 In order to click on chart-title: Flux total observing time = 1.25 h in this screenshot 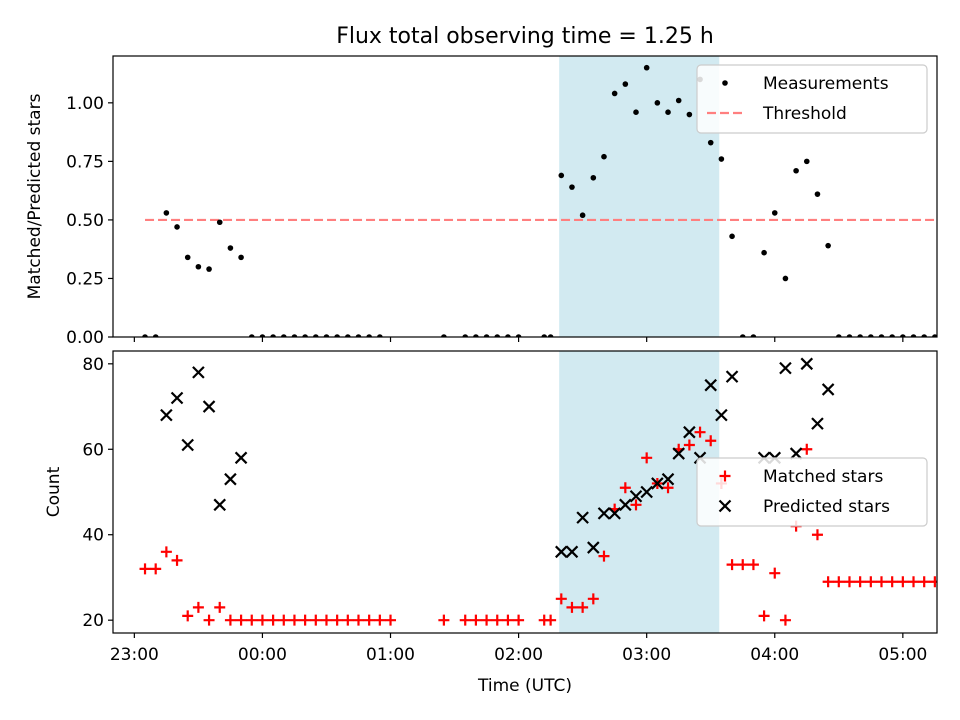, I will do `click(525, 36)`.